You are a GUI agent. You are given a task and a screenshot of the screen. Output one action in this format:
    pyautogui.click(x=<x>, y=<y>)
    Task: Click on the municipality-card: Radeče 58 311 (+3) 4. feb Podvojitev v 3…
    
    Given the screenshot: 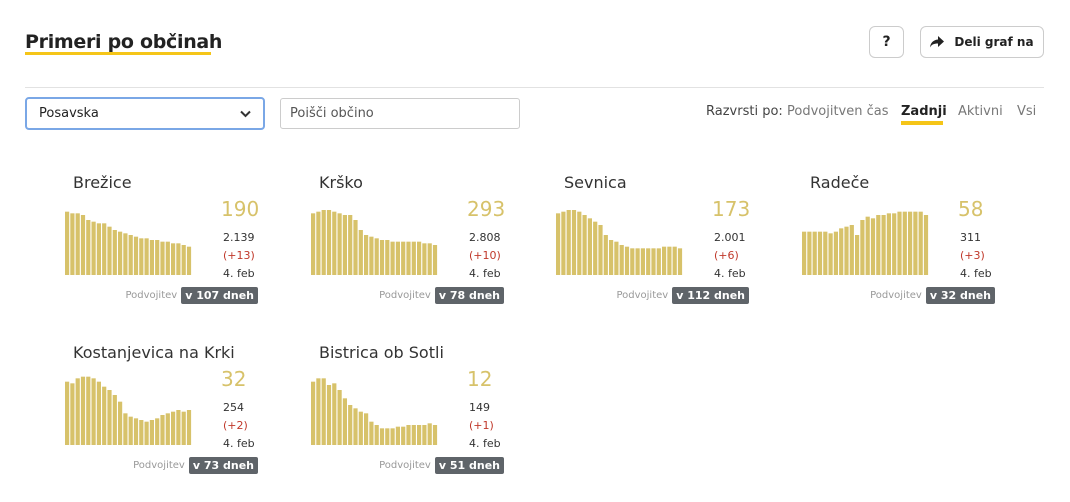 What is the action you would take?
    pyautogui.click(x=926, y=248)
    